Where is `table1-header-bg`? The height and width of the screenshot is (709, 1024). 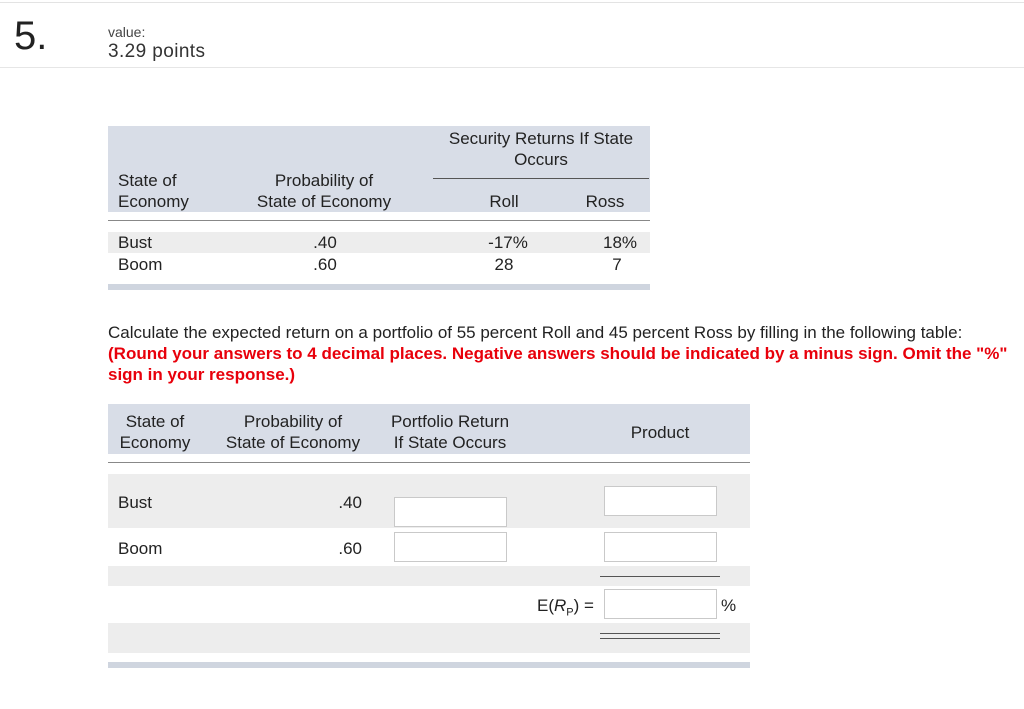
table1-header-bg is located at coordinates (379, 169).